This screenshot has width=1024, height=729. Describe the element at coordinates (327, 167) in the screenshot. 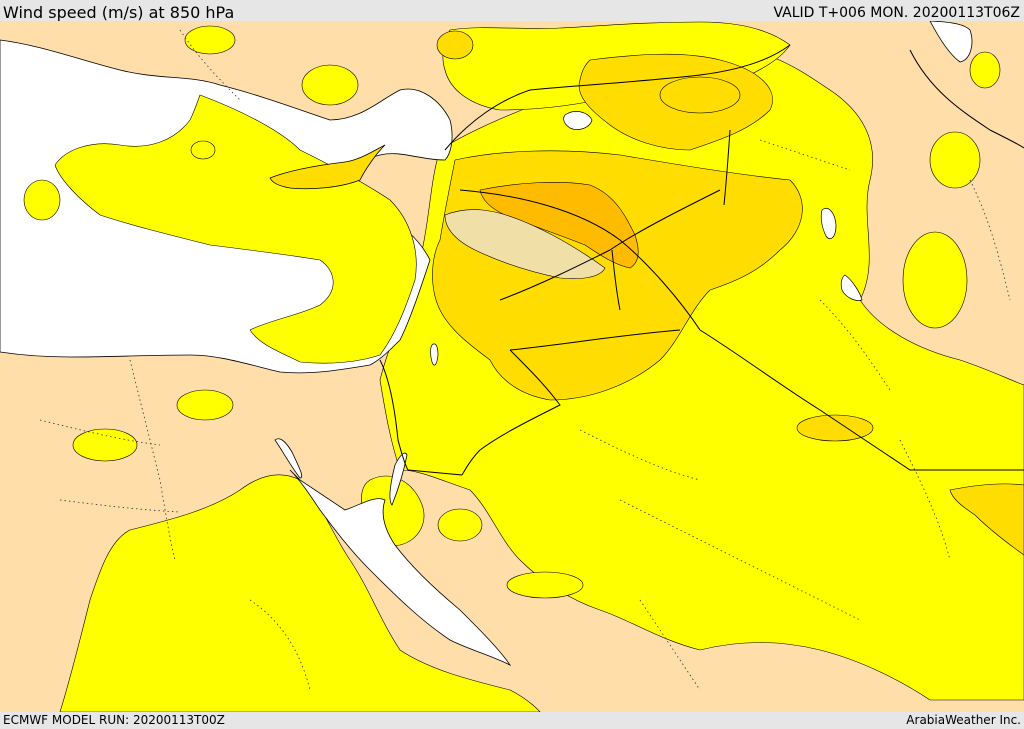

I see `island-cyprus` at that location.